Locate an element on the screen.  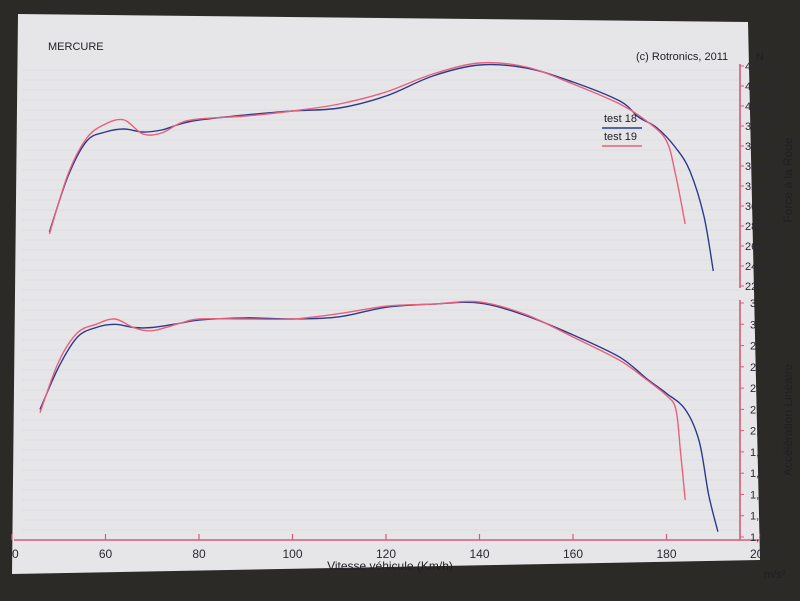
x-axis-title: Vitesse véhicule (Km/h) is located at coordinates (390, 566).